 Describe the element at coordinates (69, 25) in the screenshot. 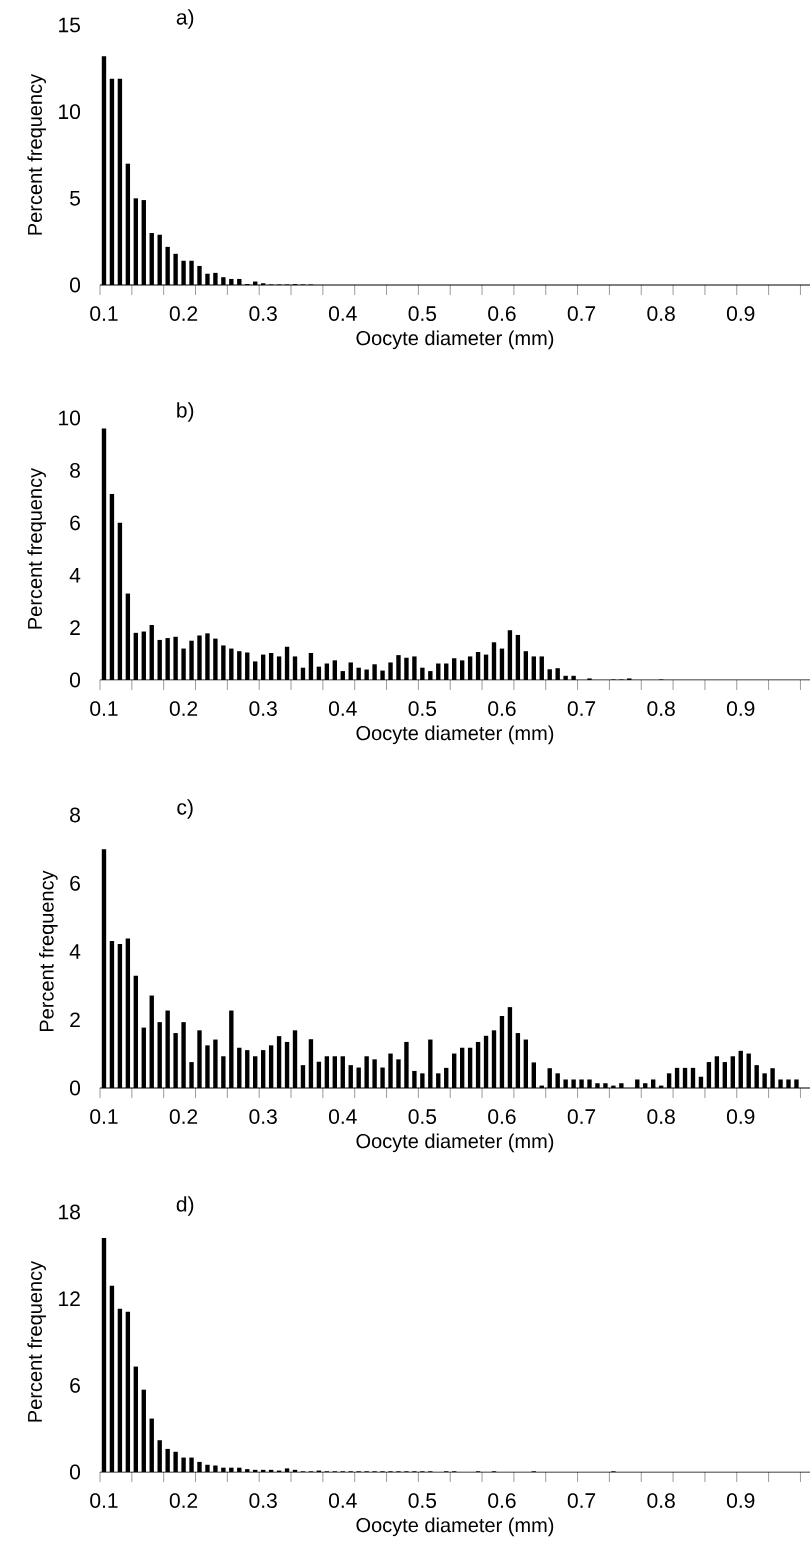

I see `y-tick-label: 15` at that location.